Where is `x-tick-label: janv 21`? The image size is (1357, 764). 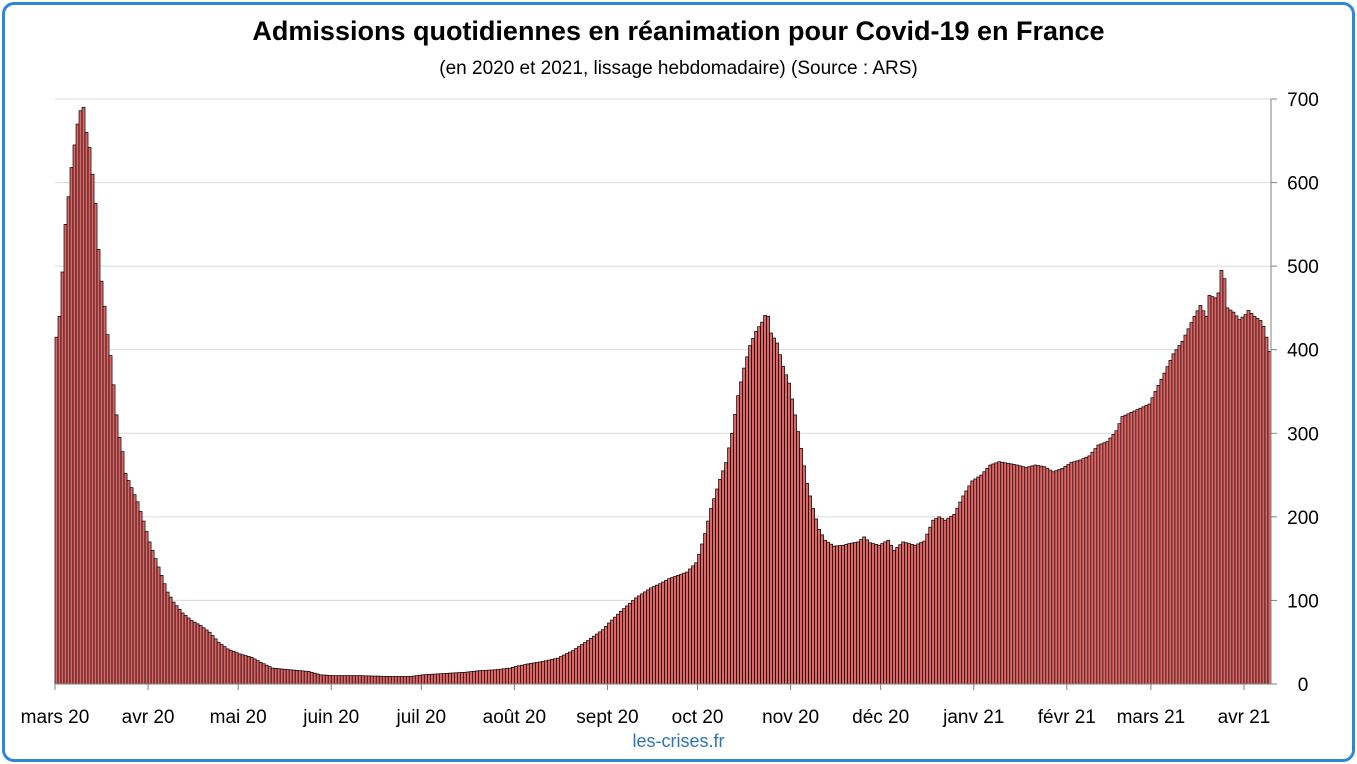 x-tick-label: janv 21 is located at coordinates (973, 717).